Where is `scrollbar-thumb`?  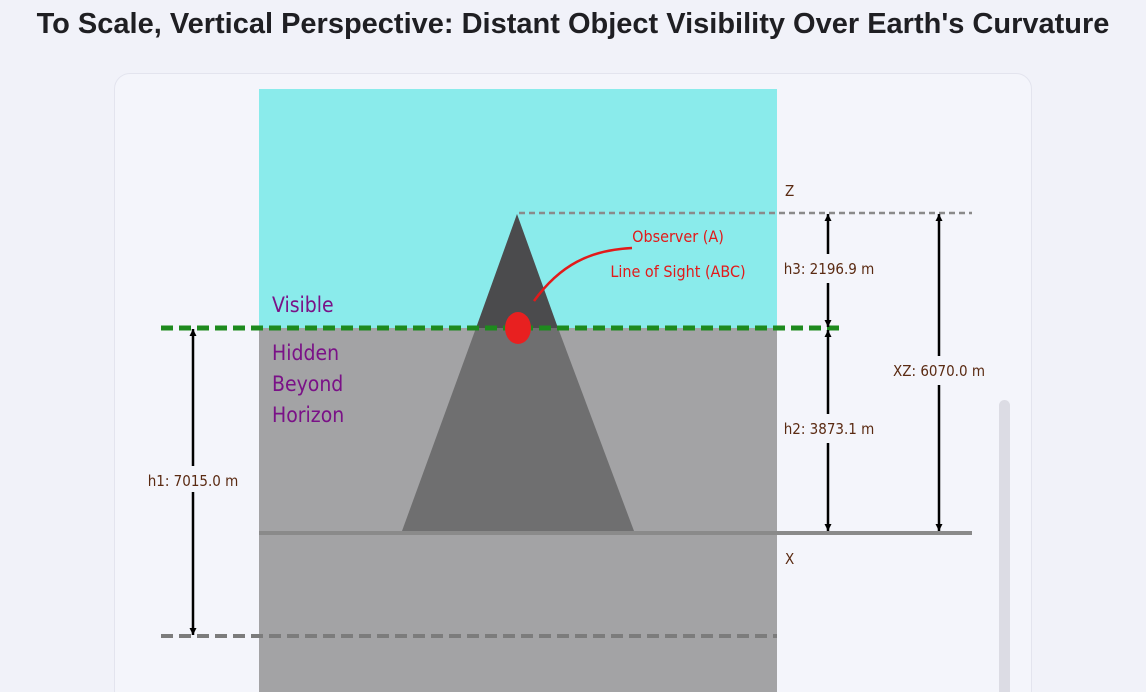
scrollbar-thumb is located at coordinates (1004, 546).